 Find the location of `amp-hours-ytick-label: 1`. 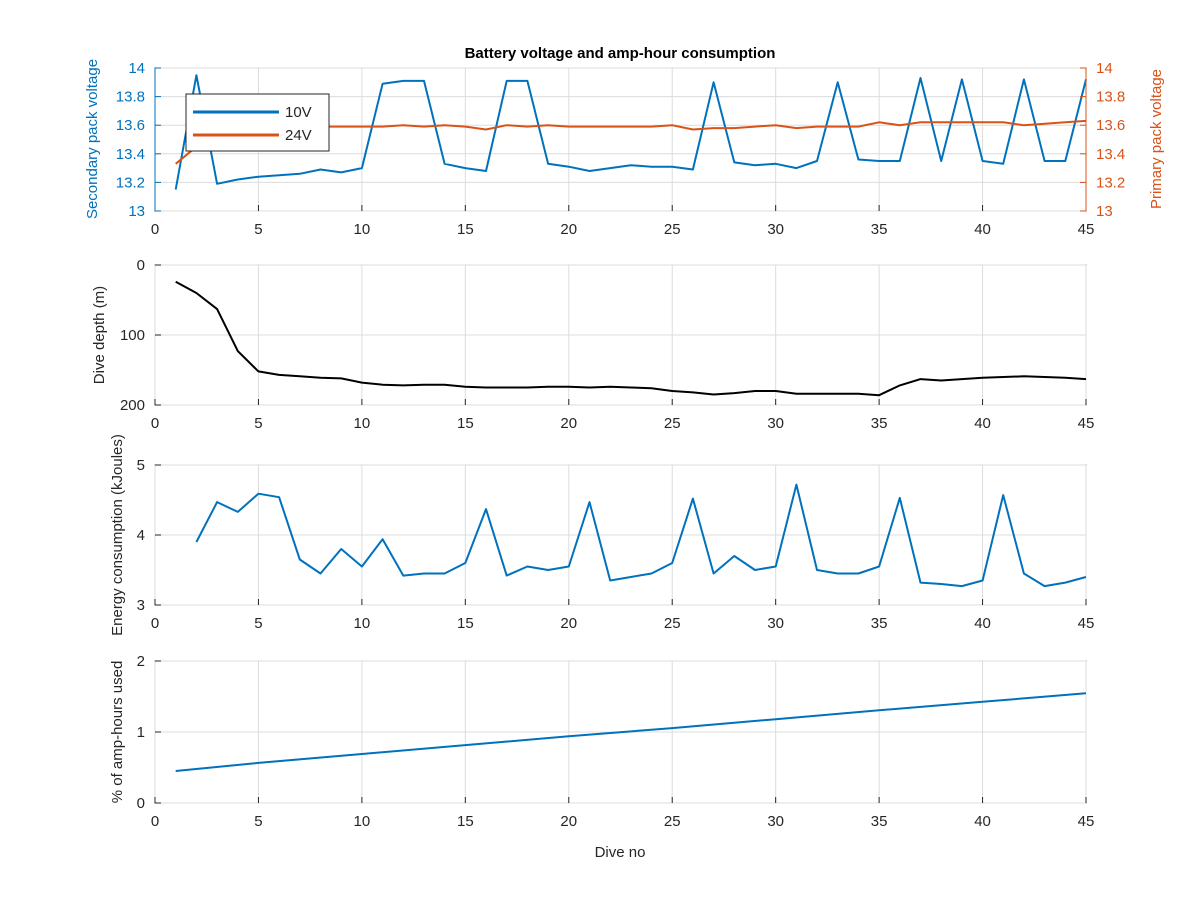

amp-hours-ytick-label: 1 is located at coordinates (141, 732).